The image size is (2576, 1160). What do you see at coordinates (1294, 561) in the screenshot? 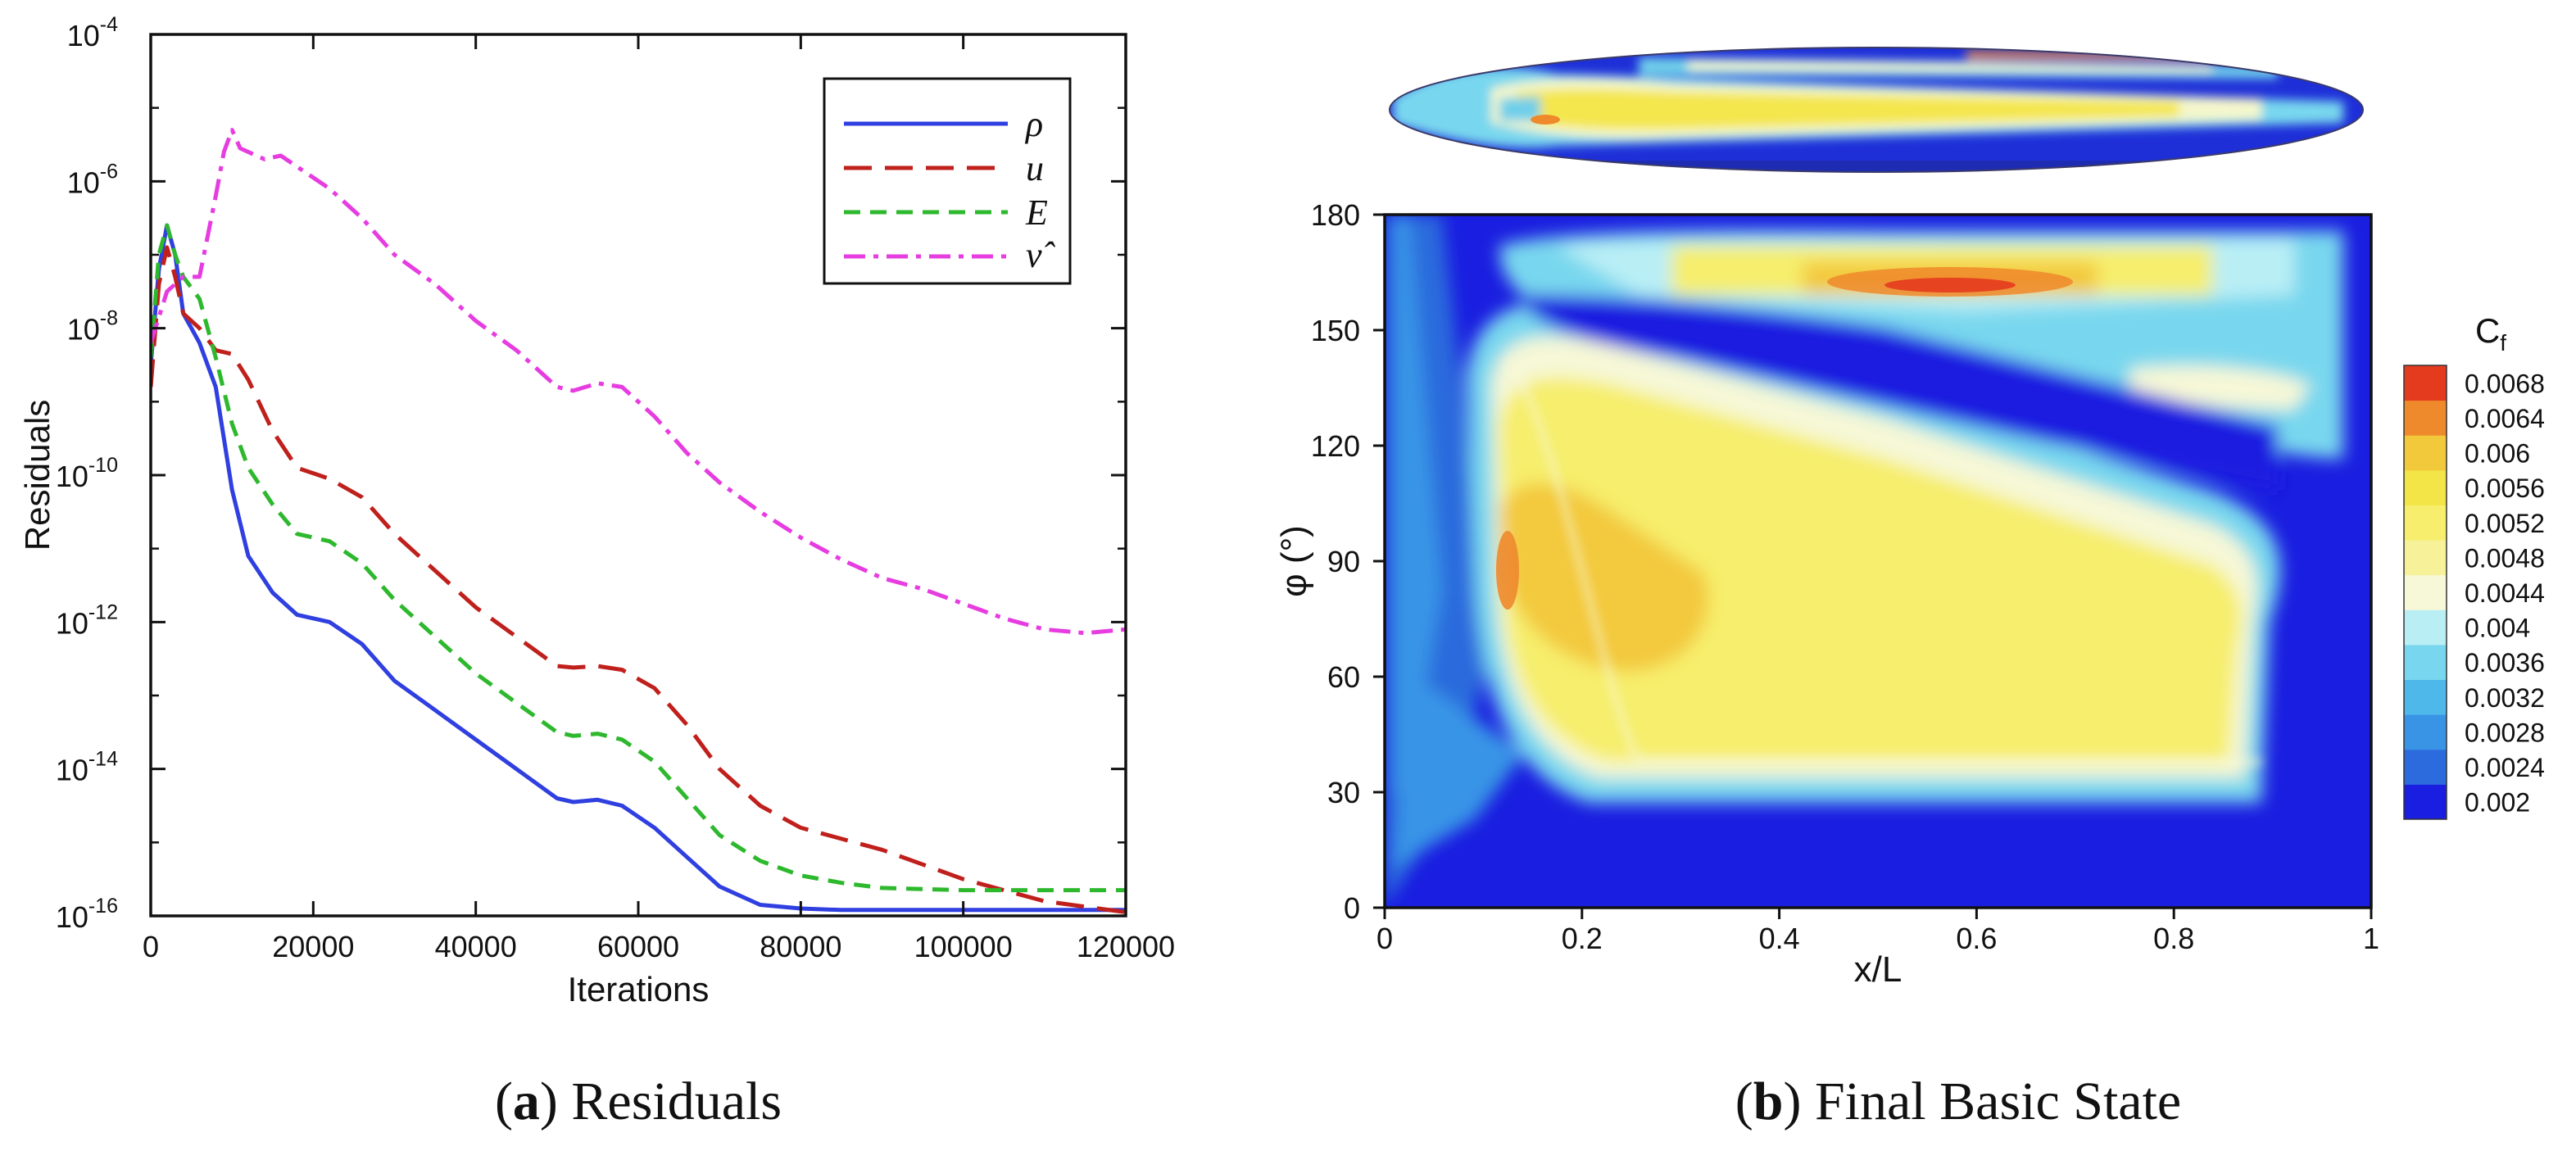
I see `y-axis-title: φ (°)` at bounding box center [1294, 561].